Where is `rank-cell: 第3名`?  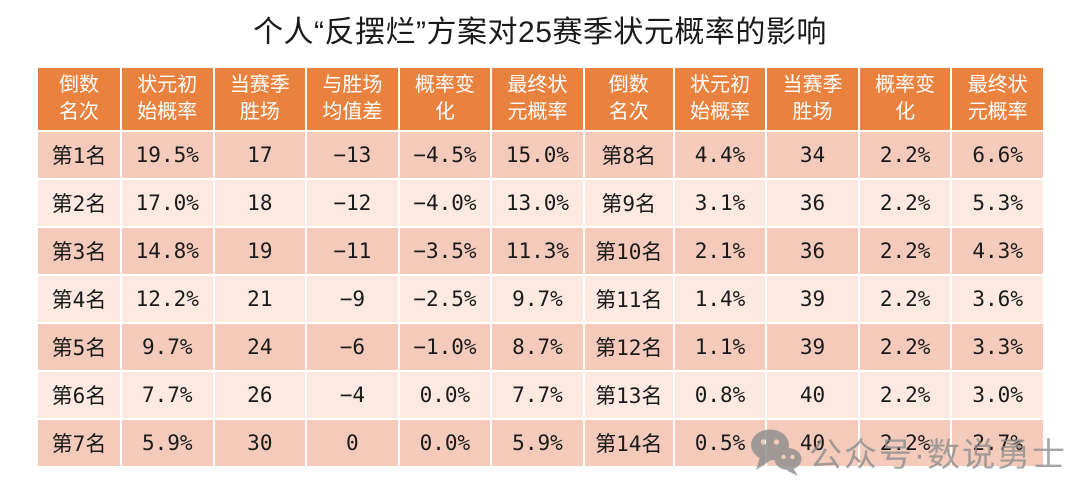 rank-cell: 第3名 is located at coordinates (79, 251).